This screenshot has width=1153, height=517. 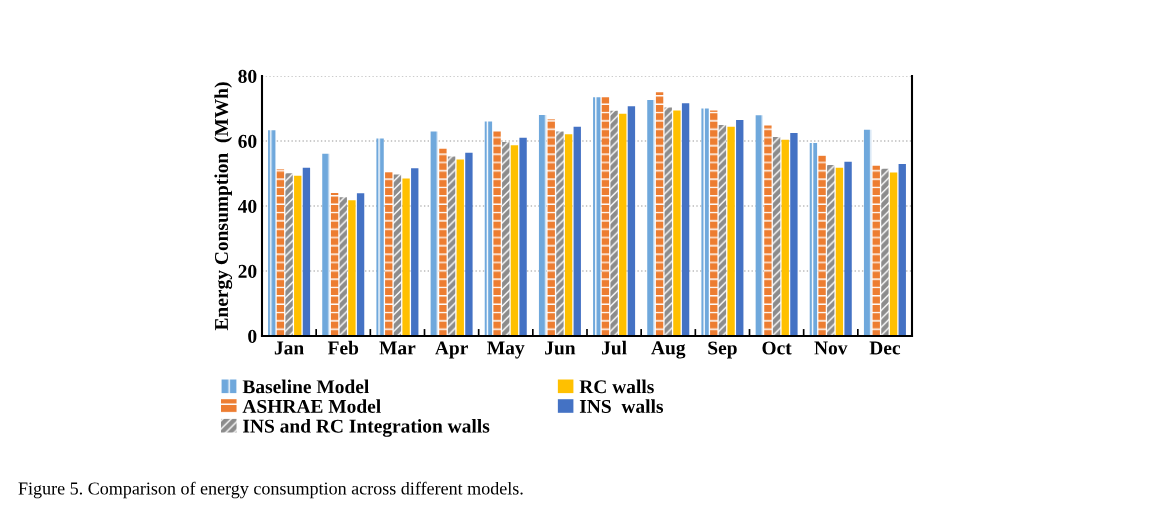 What do you see at coordinates (223, 206) in the screenshot?
I see `y-axis-title: Energy Consumption (MWh)` at bounding box center [223, 206].